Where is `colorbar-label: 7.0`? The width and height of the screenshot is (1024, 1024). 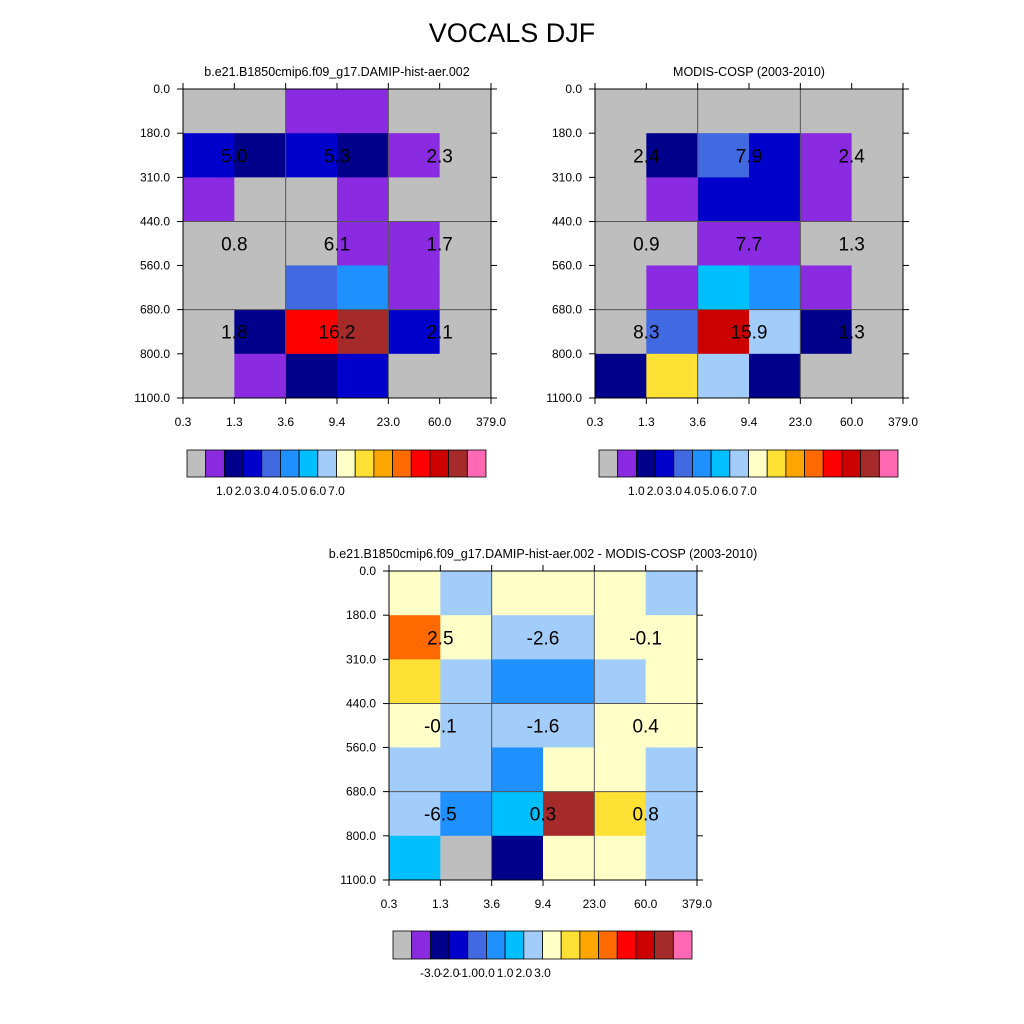
colorbar-label: 7.0 is located at coordinates (336, 491).